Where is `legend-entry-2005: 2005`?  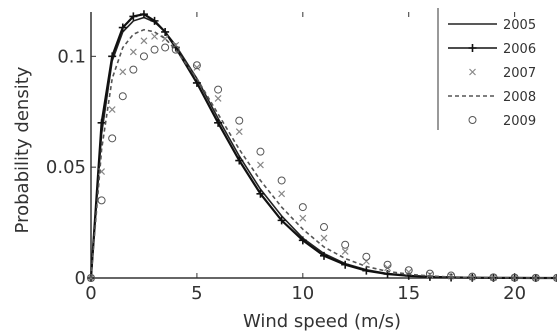 legend-entry-2005: 2005 is located at coordinates (492, 25).